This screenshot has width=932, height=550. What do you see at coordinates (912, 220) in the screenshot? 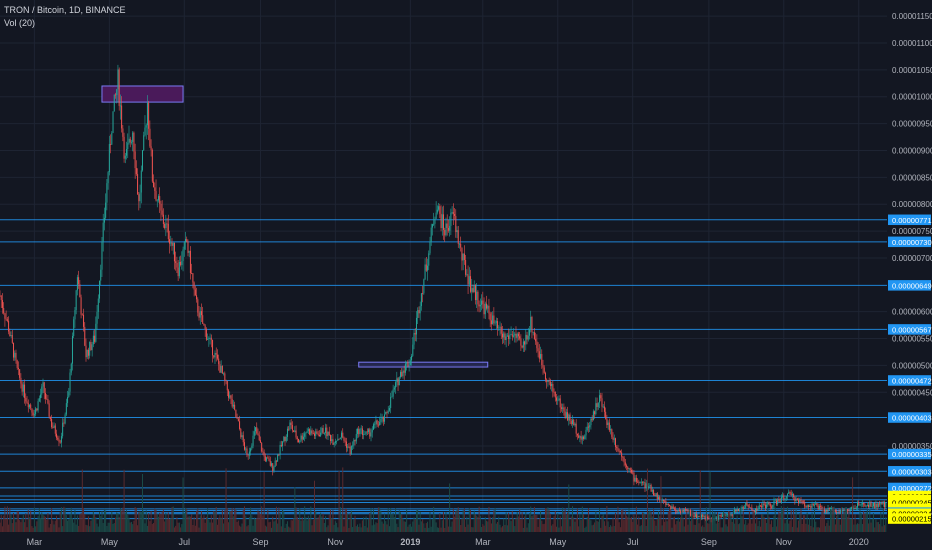
I see `level-price-label: 0.00000771` at bounding box center [912, 220].